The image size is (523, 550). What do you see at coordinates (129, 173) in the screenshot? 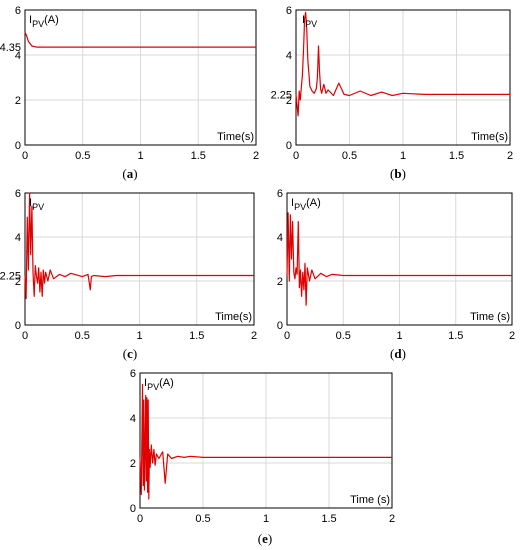
I see `panel-caption: (a)` at bounding box center [129, 173].